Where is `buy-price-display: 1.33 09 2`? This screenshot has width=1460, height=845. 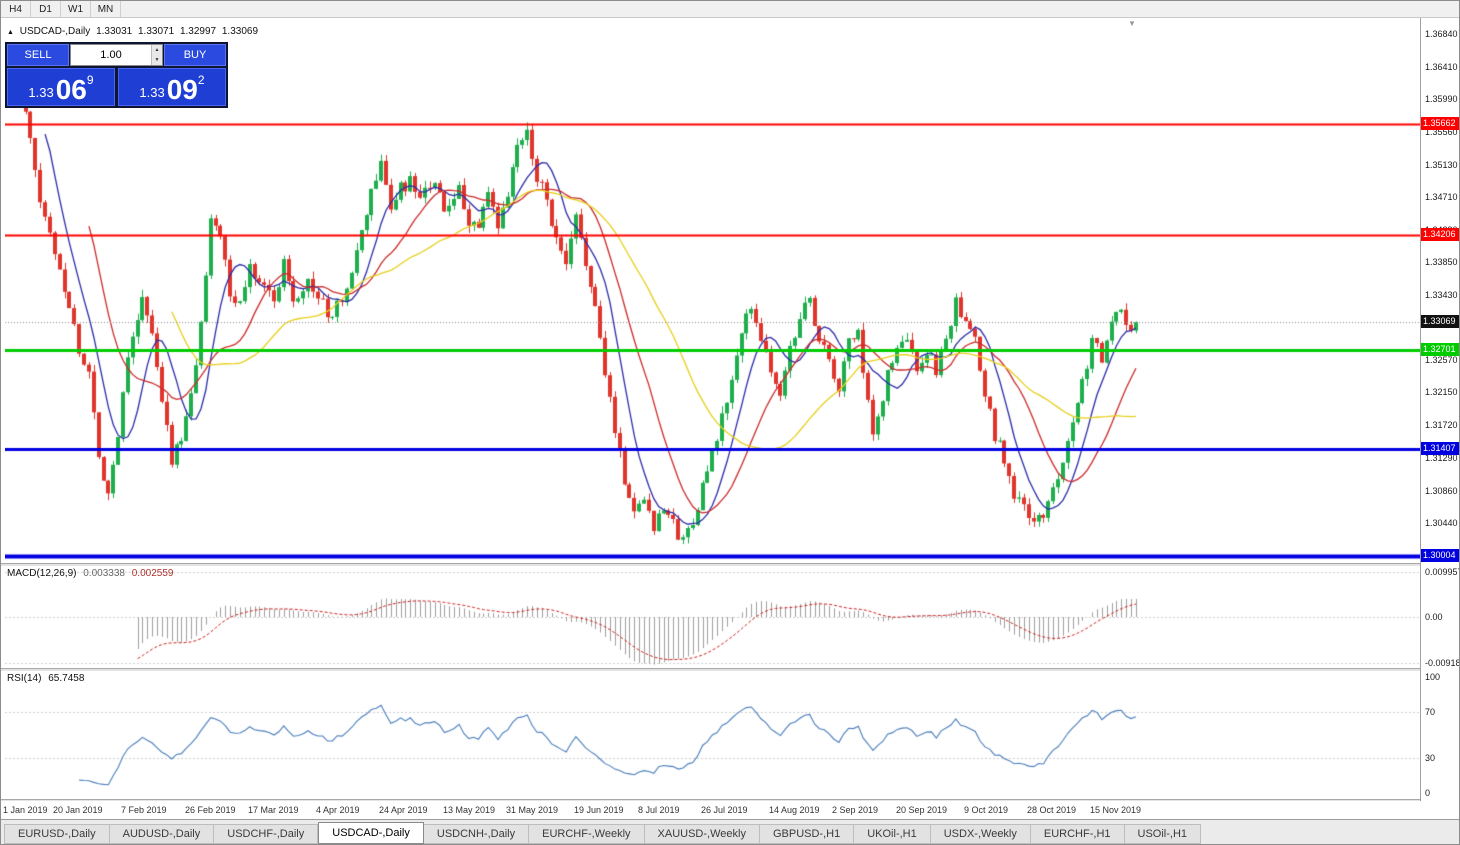
buy-price-display: 1.33 09 2 is located at coordinates (172, 87).